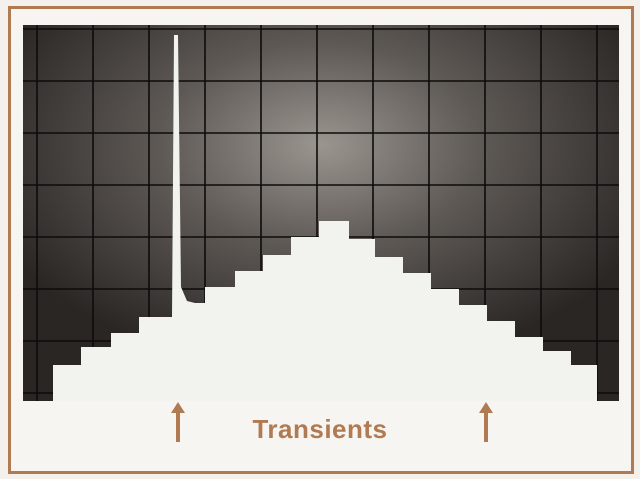 The image size is (640, 479). What do you see at coordinates (320, 429) in the screenshot?
I see `transients-caption: Transients` at bounding box center [320, 429].